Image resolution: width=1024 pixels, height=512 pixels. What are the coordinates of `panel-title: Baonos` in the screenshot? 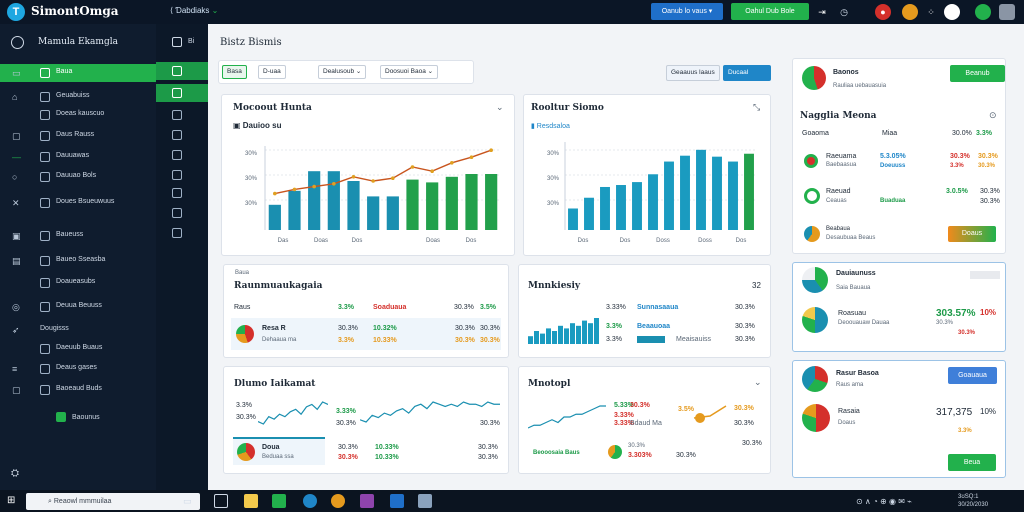 It's located at (846, 72).